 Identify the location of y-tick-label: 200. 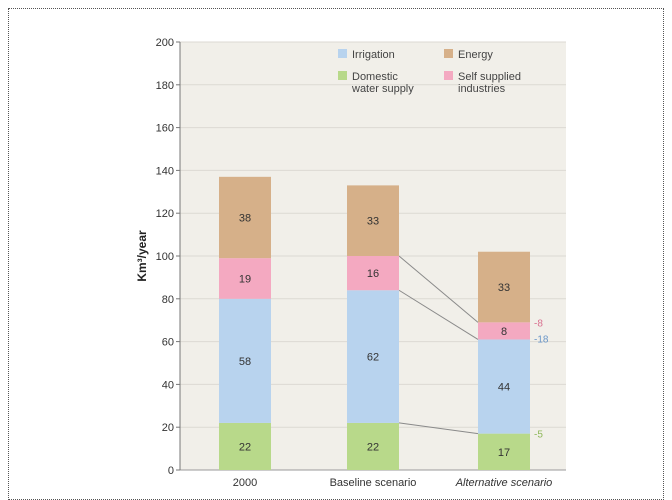
(165, 43).